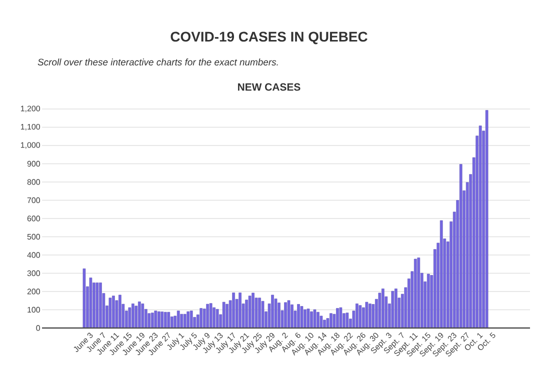  What do you see at coordinates (269, 38) in the screenshot?
I see `chart-title: COVID-19 CASES IN QUEBEC` at bounding box center [269, 38].